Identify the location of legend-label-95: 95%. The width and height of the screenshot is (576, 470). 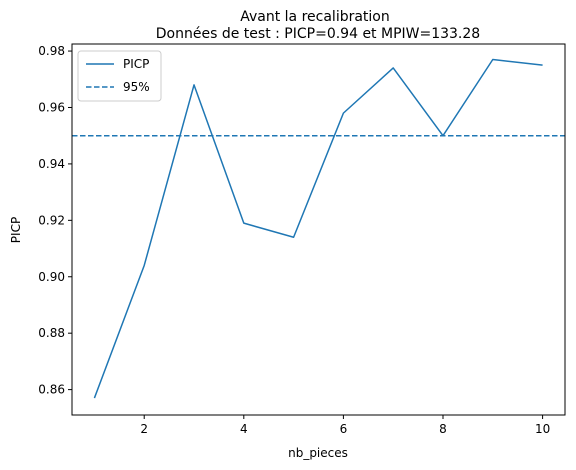
(136, 87).